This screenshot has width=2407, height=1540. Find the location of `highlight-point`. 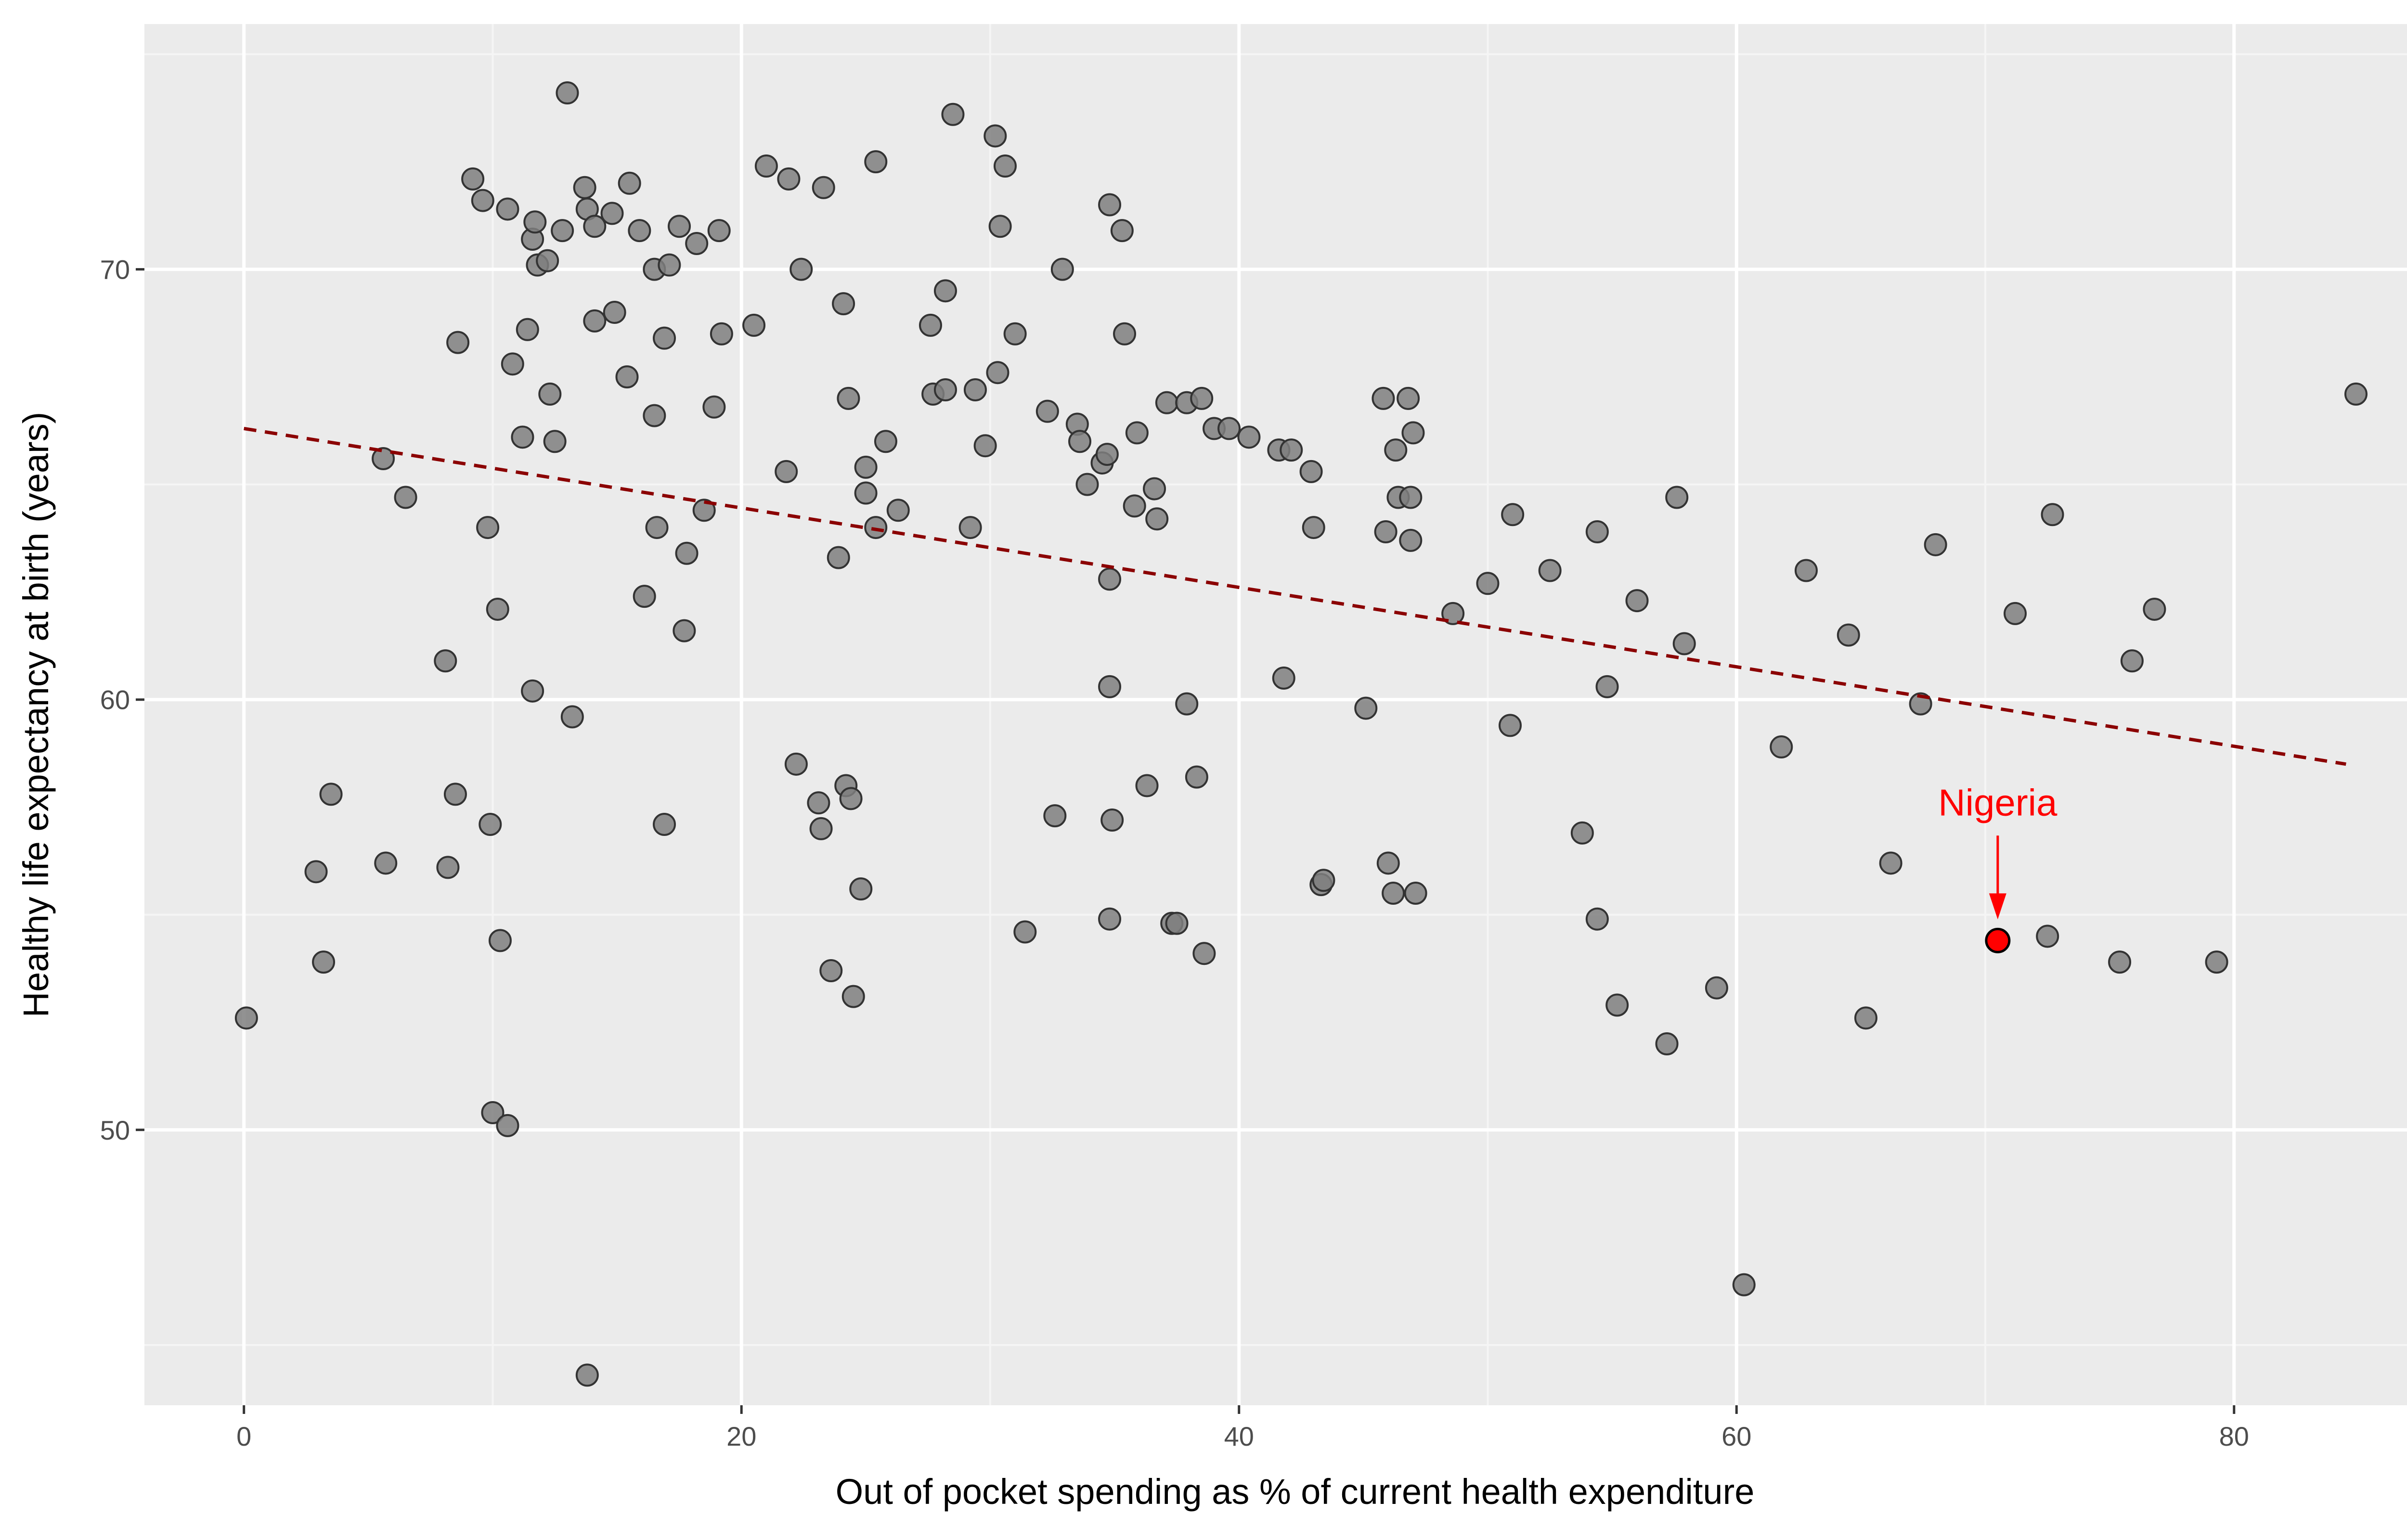

highlight-point is located at coordinates (1998, 940).